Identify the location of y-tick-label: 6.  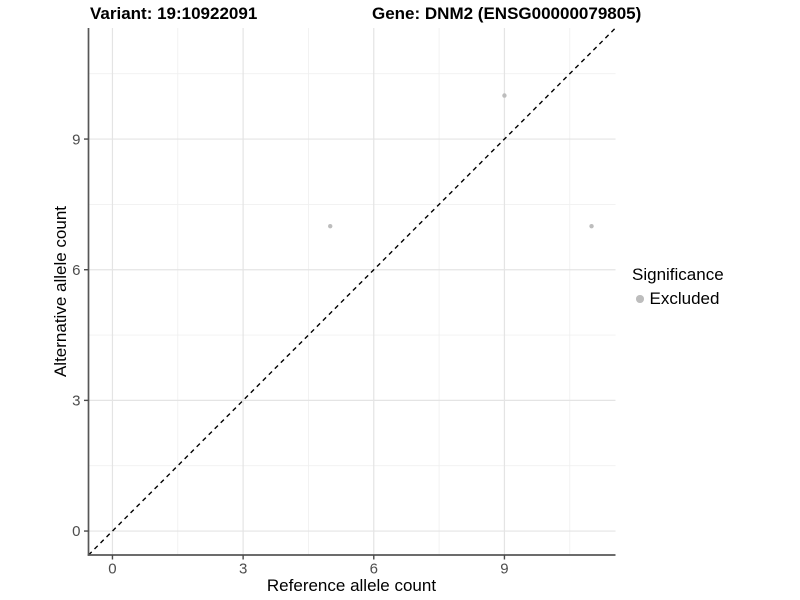
(76, 270).